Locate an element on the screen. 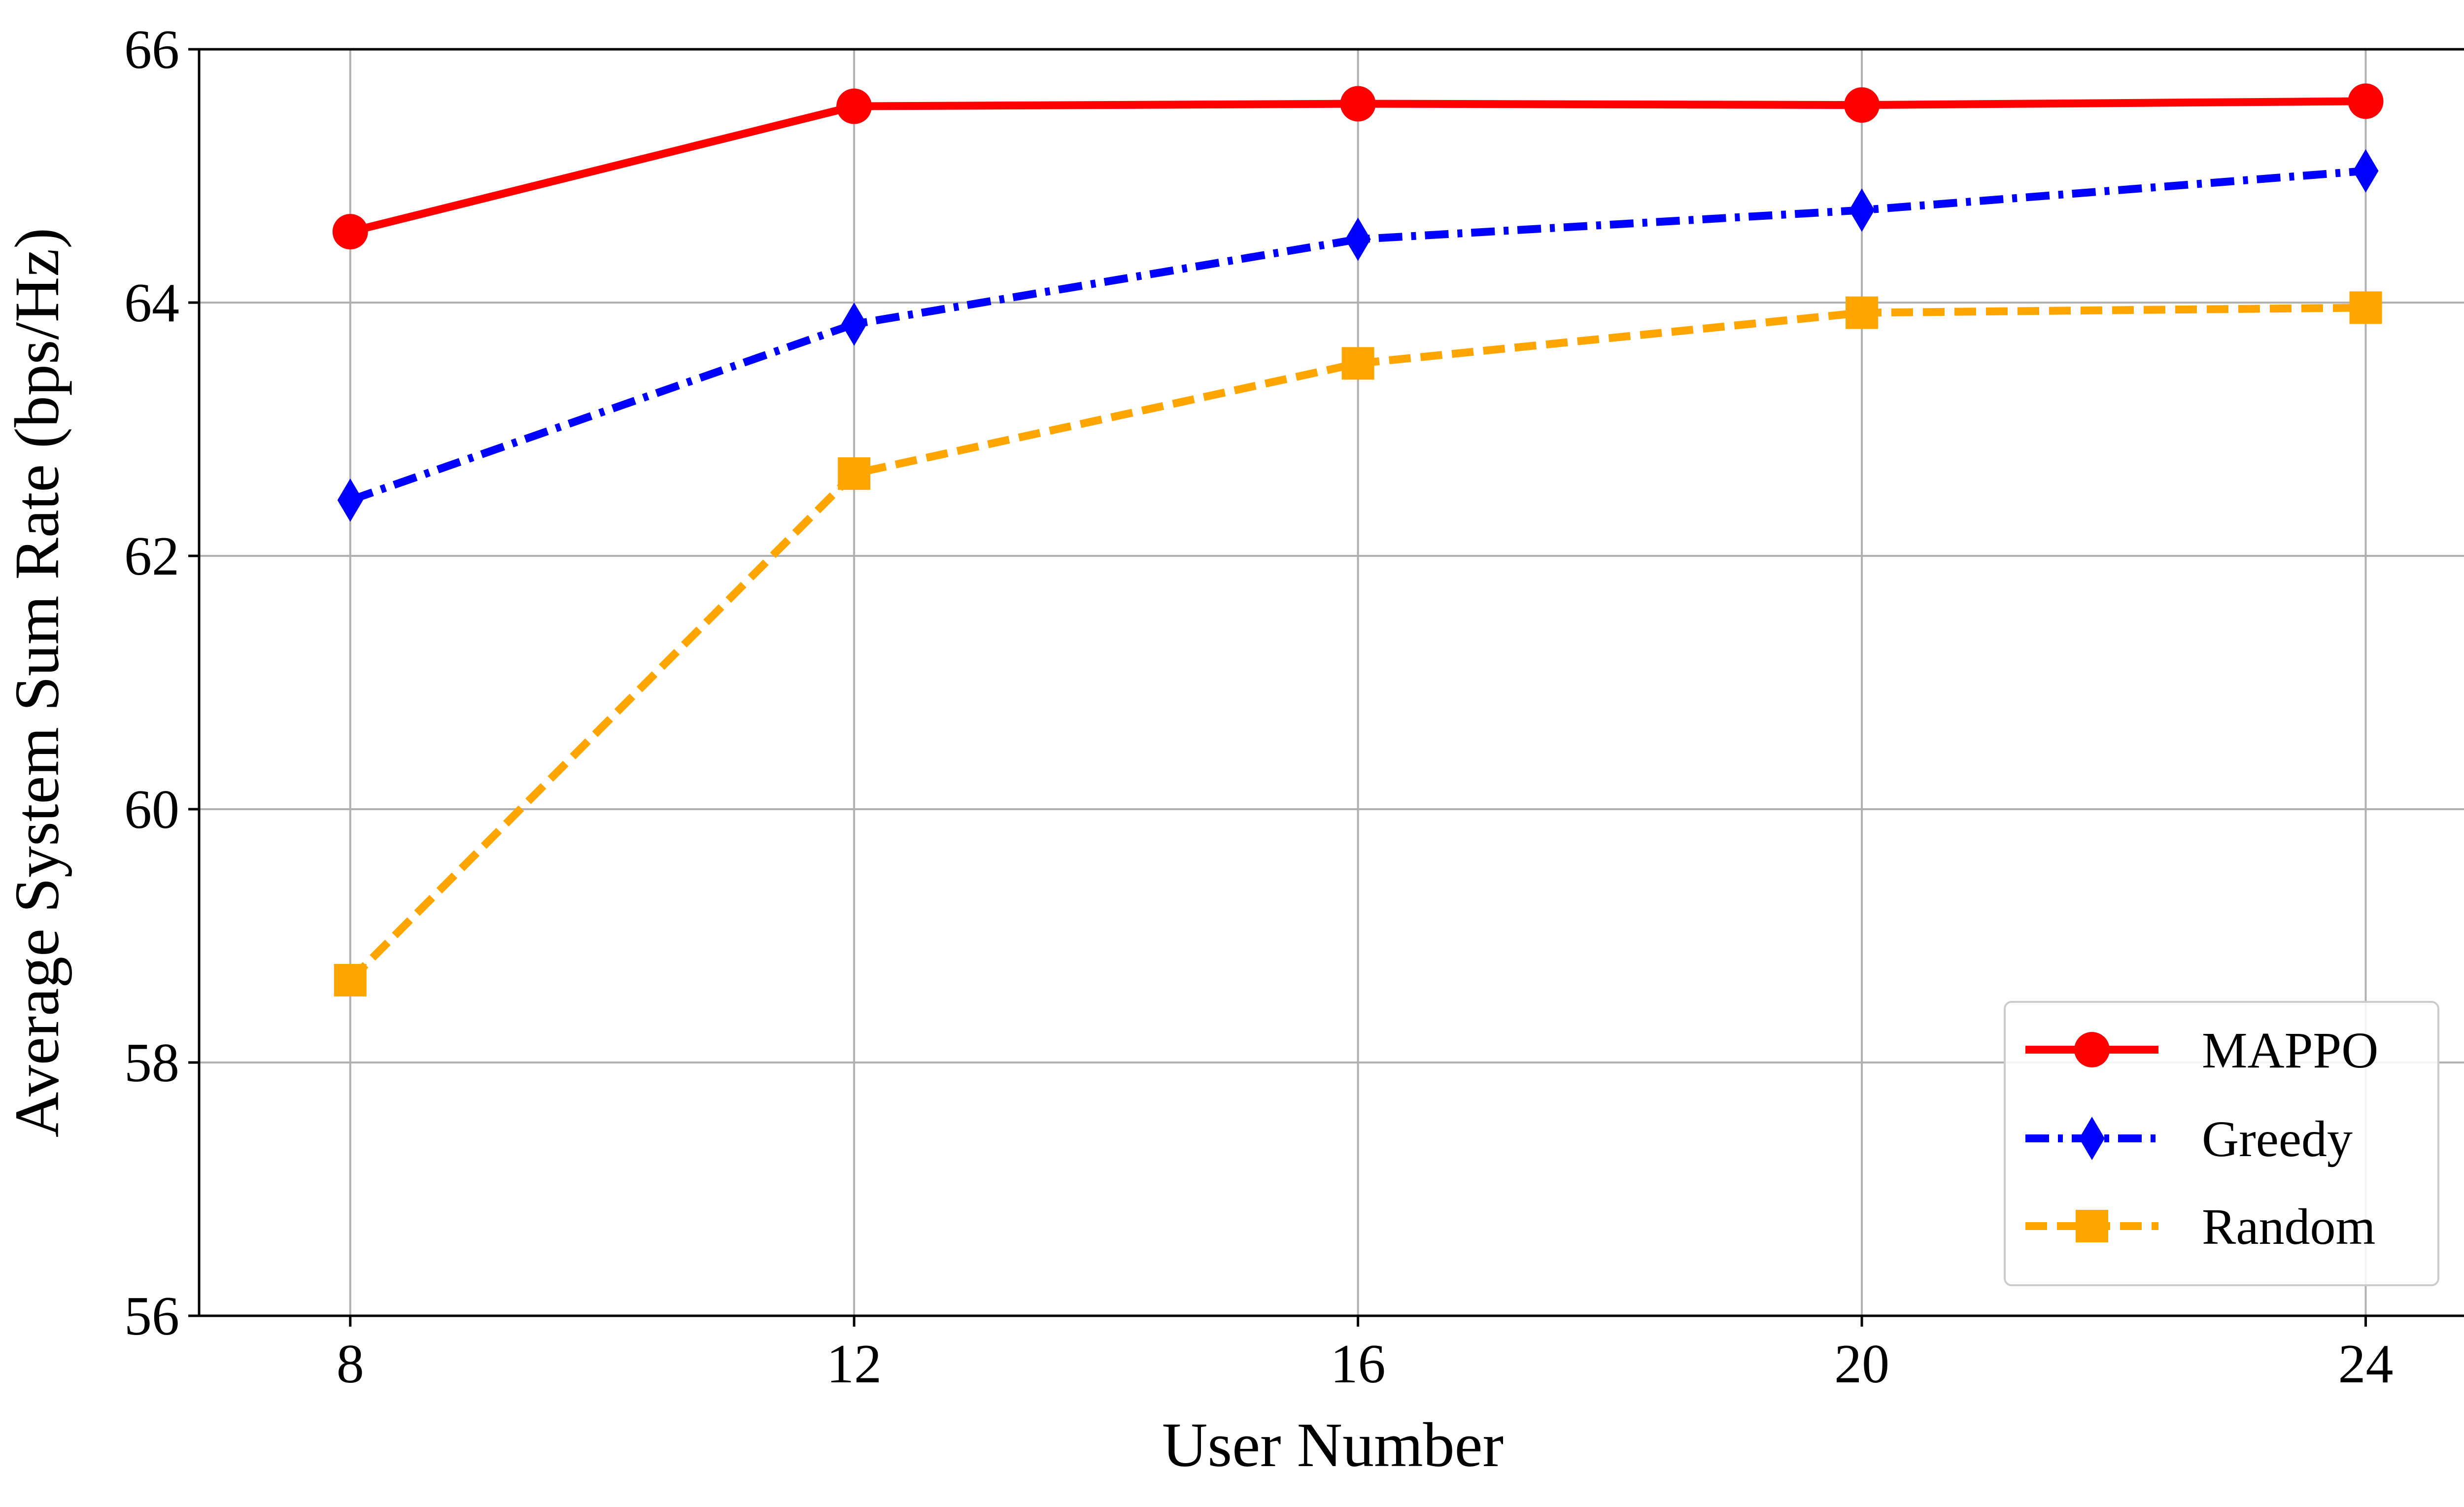  legend-marker-random is located at coordinates (2092, 1226).